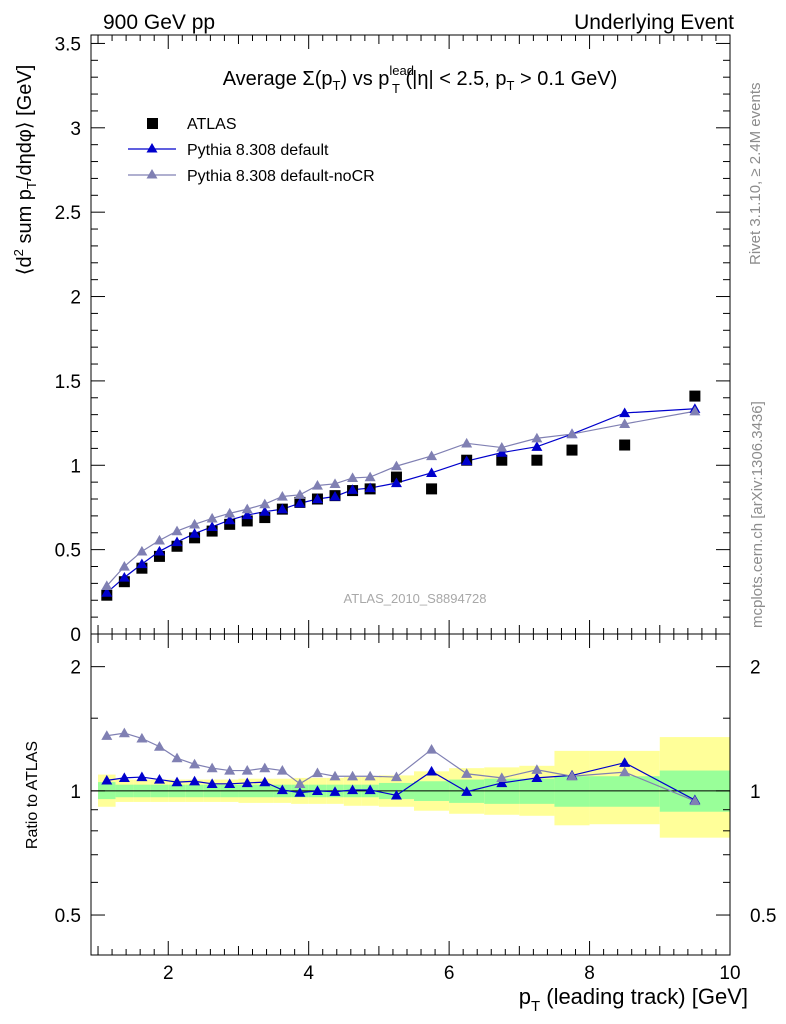 The image size is (786, 1024). What do you see at coordinates (308, 973) in the screenshot?
I see `x-tick-label: 4` at bounding box center [308, 973].